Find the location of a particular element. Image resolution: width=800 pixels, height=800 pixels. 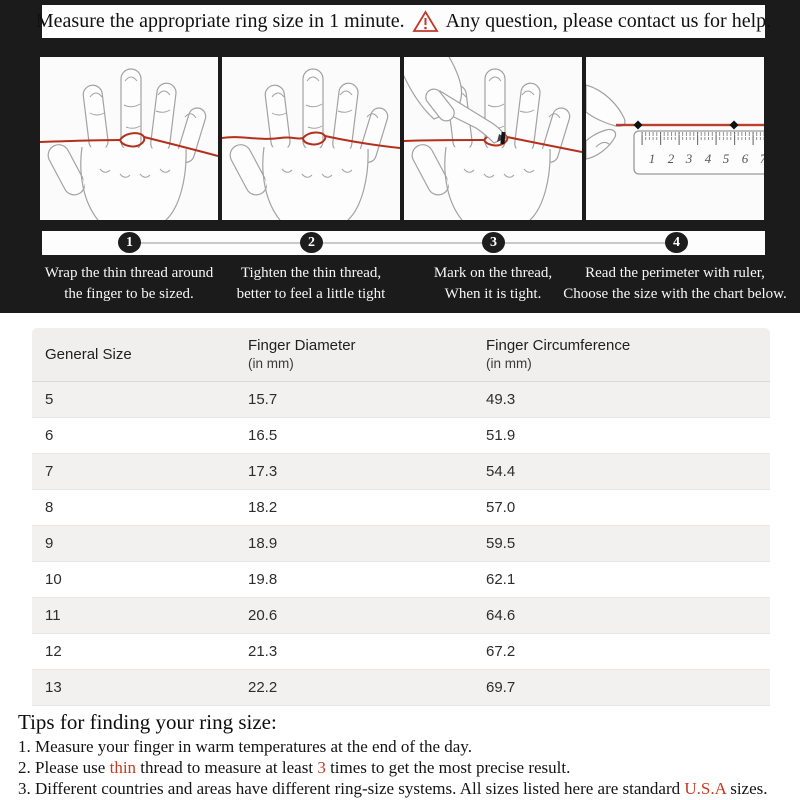

col-header-general-size: General Size is located at coordinates (140, 355).